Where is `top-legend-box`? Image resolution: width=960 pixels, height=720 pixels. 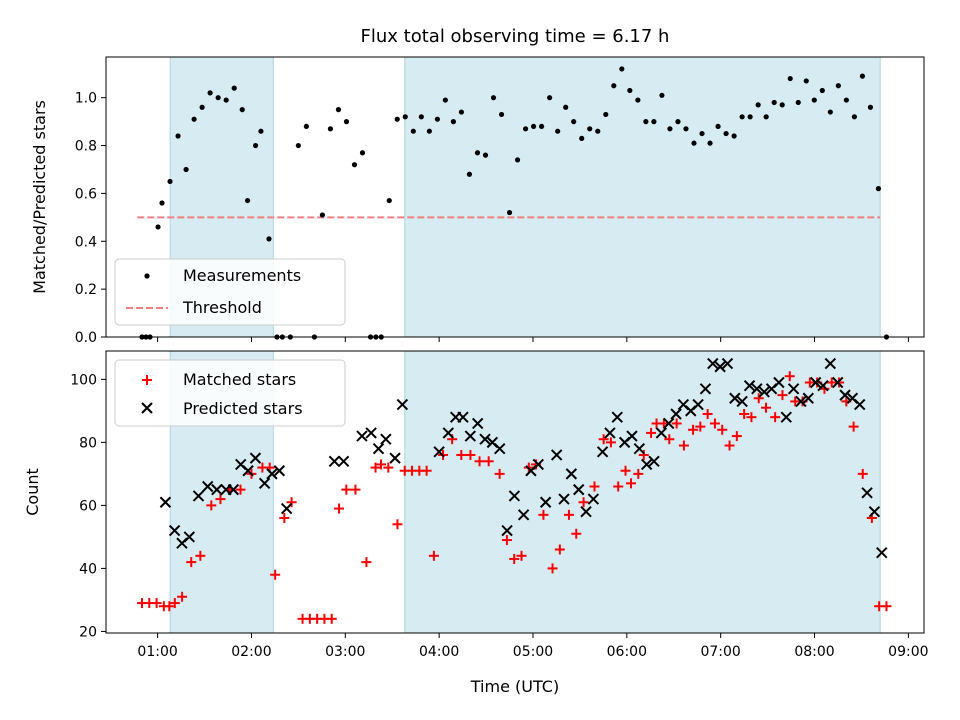 top-legend-box is located at coordinates (230, 292).